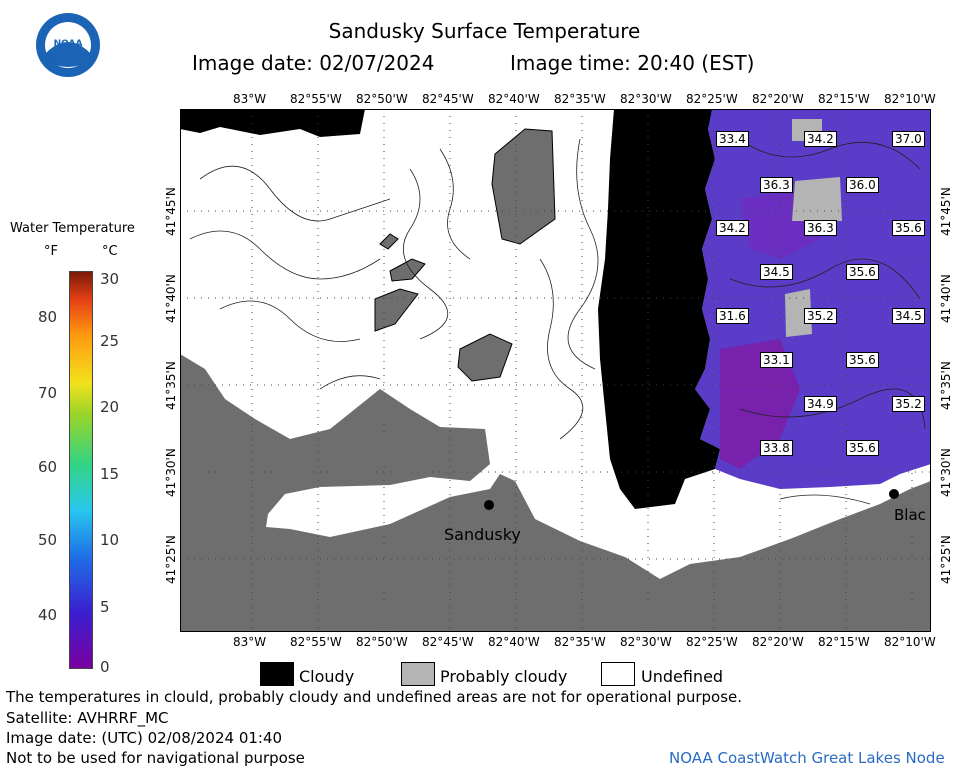 The width and height of the screenshot is (969, 773). Describe the element at coordinates (776, 360) in the screenshot. I see `temp-label: 33.1` at that location.